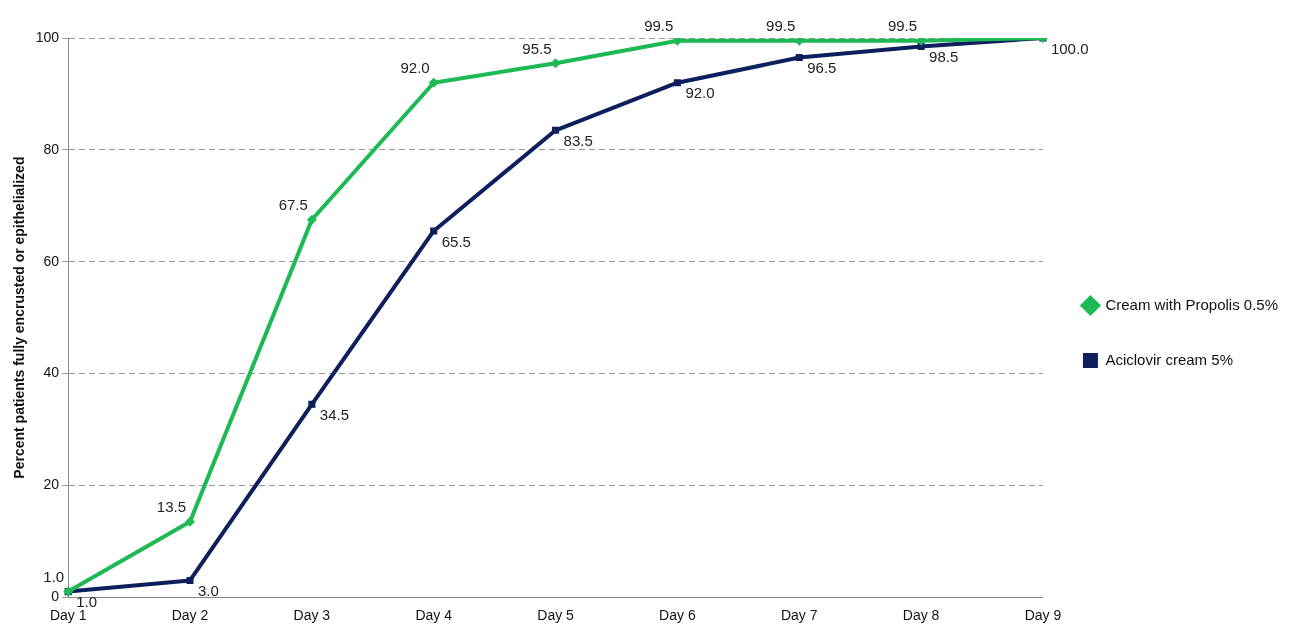 This screenshot has height=640, width=1308. Describe the element at coordinates (578, 140) in the screenshot. I see `data-label: 83.5` at that location.